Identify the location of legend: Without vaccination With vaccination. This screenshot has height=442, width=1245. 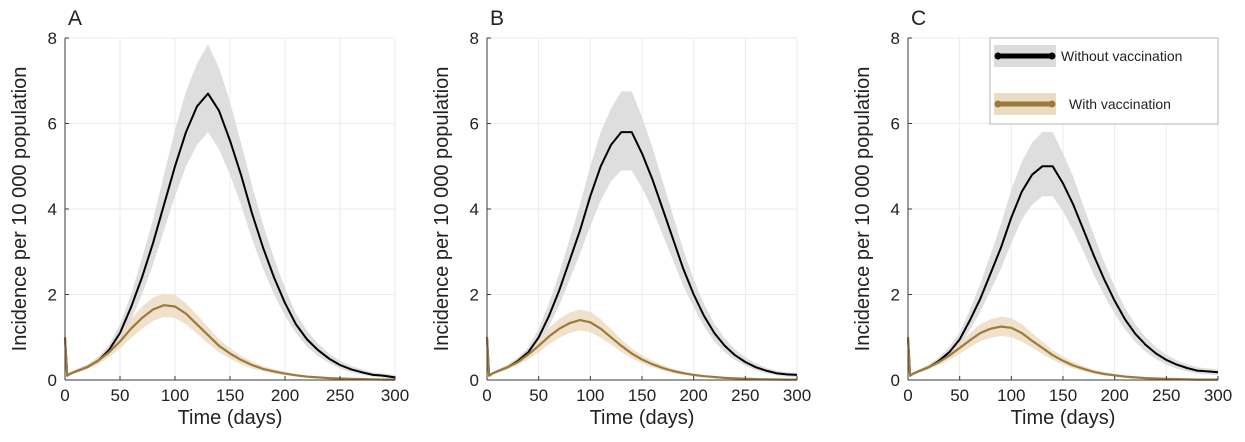
(1104, 81).